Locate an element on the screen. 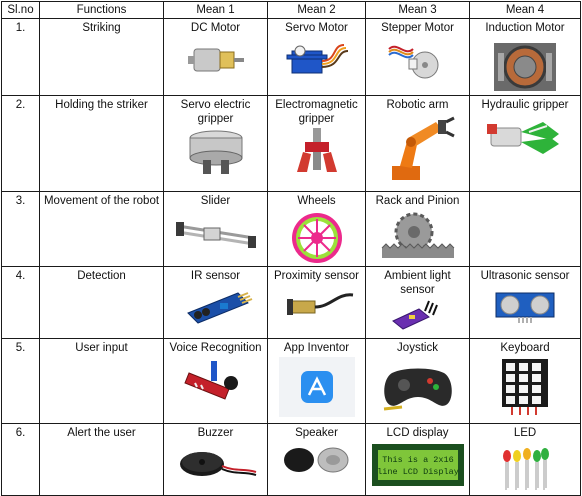 This screenshot has height=496, width=582. dc-motor-icon is located at coordinates (215, 60).